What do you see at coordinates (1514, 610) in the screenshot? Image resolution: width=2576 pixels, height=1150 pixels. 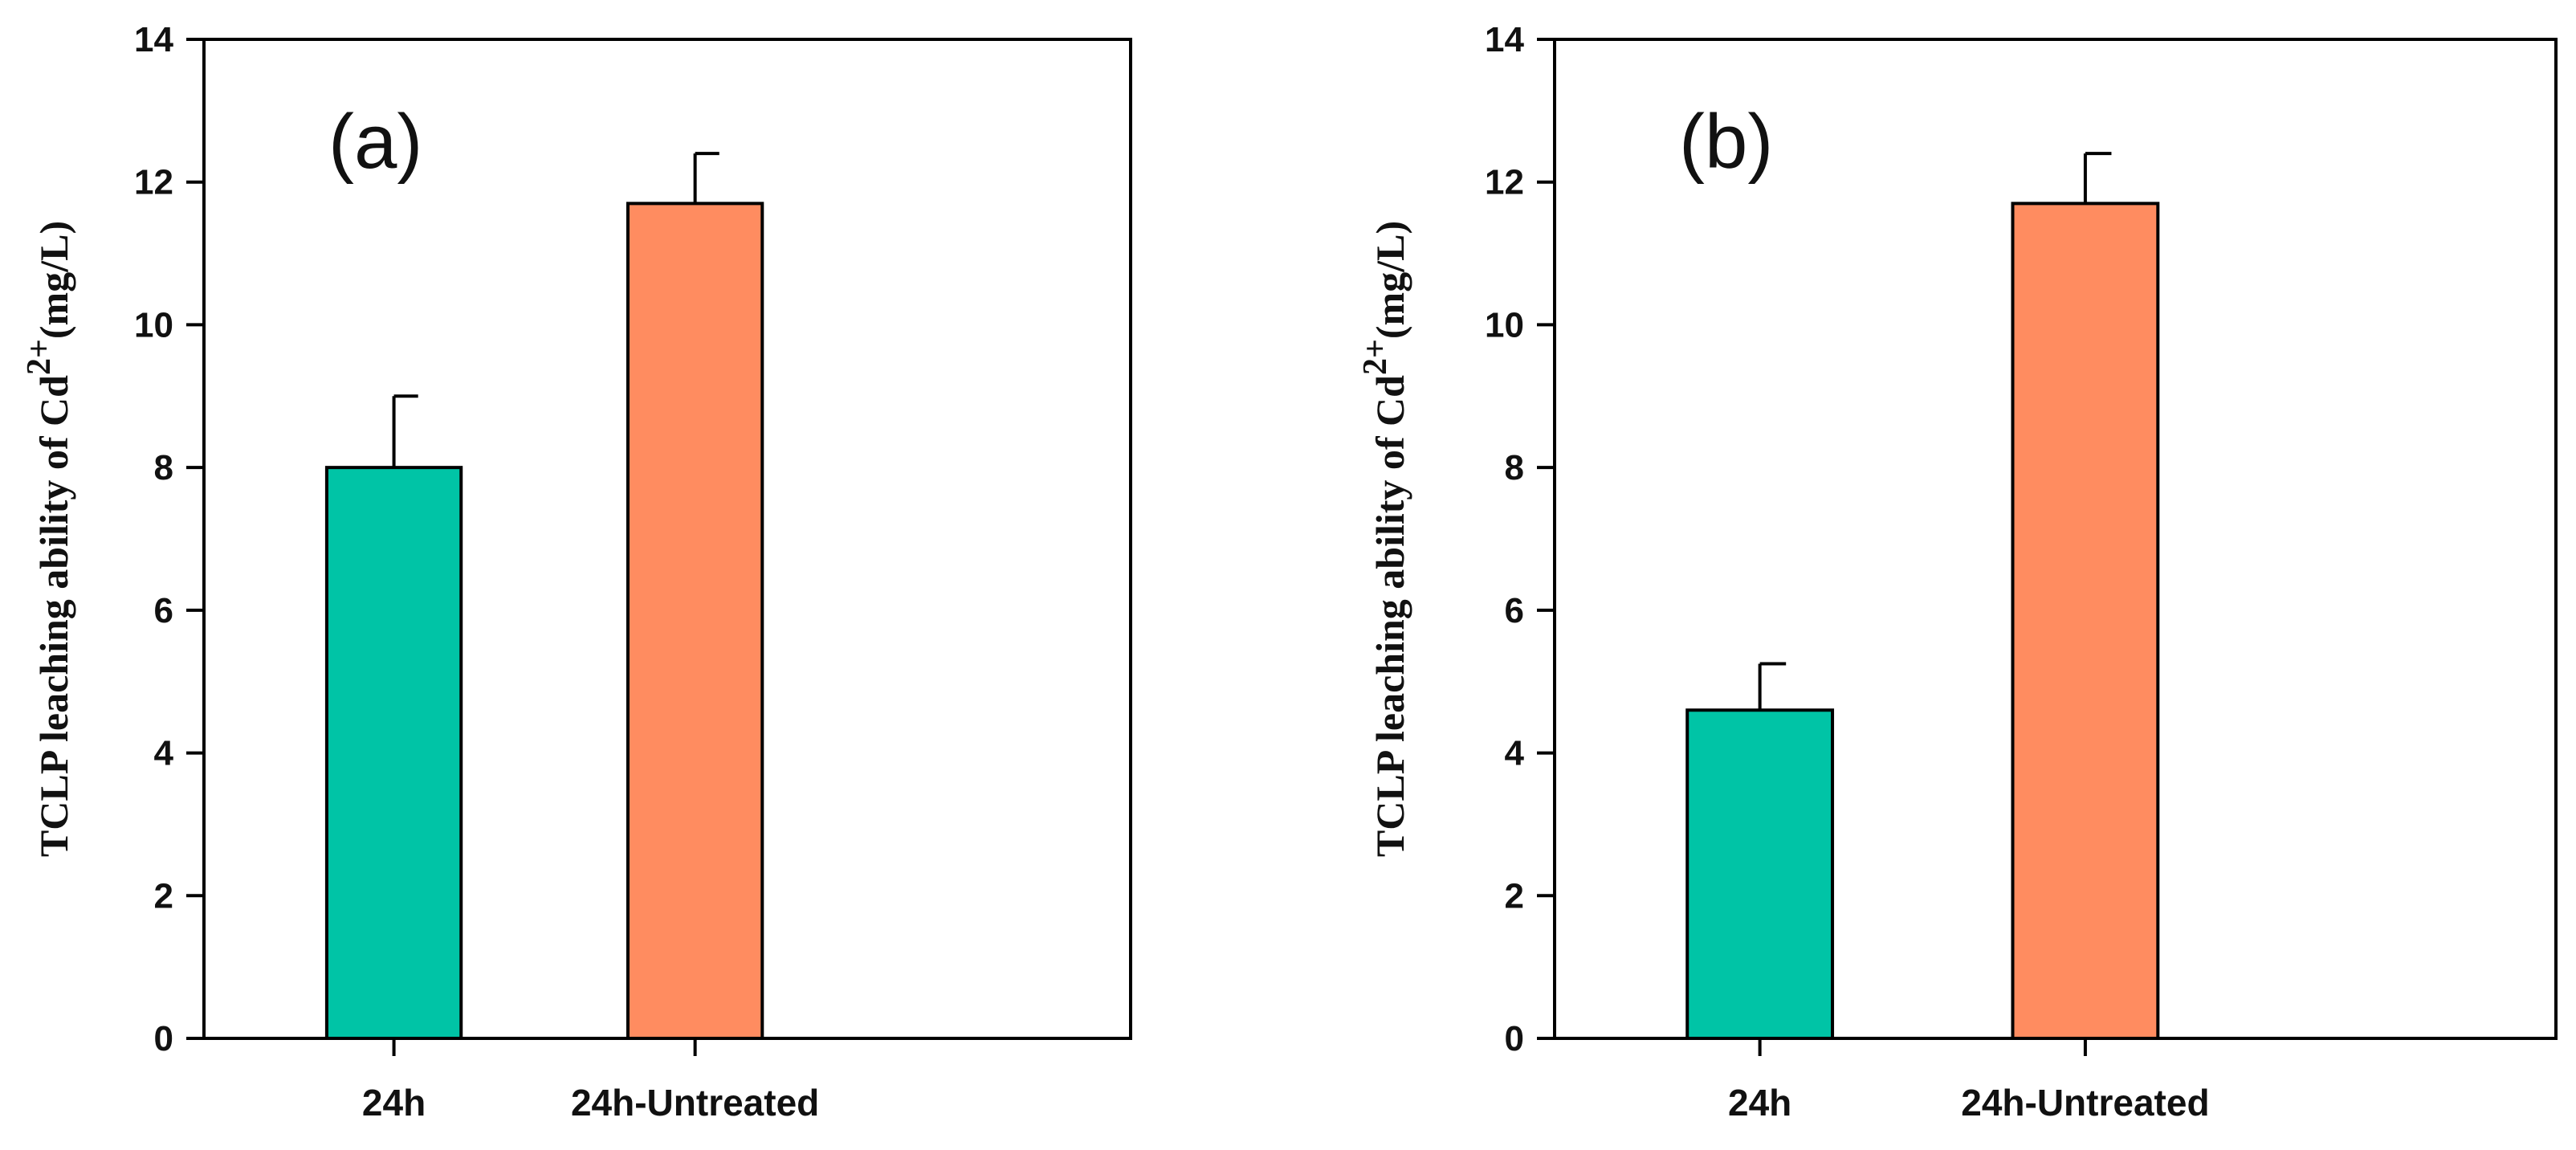 I see `y-tick-label-panel-b-3: 6` at bounding box center [1514, 610].